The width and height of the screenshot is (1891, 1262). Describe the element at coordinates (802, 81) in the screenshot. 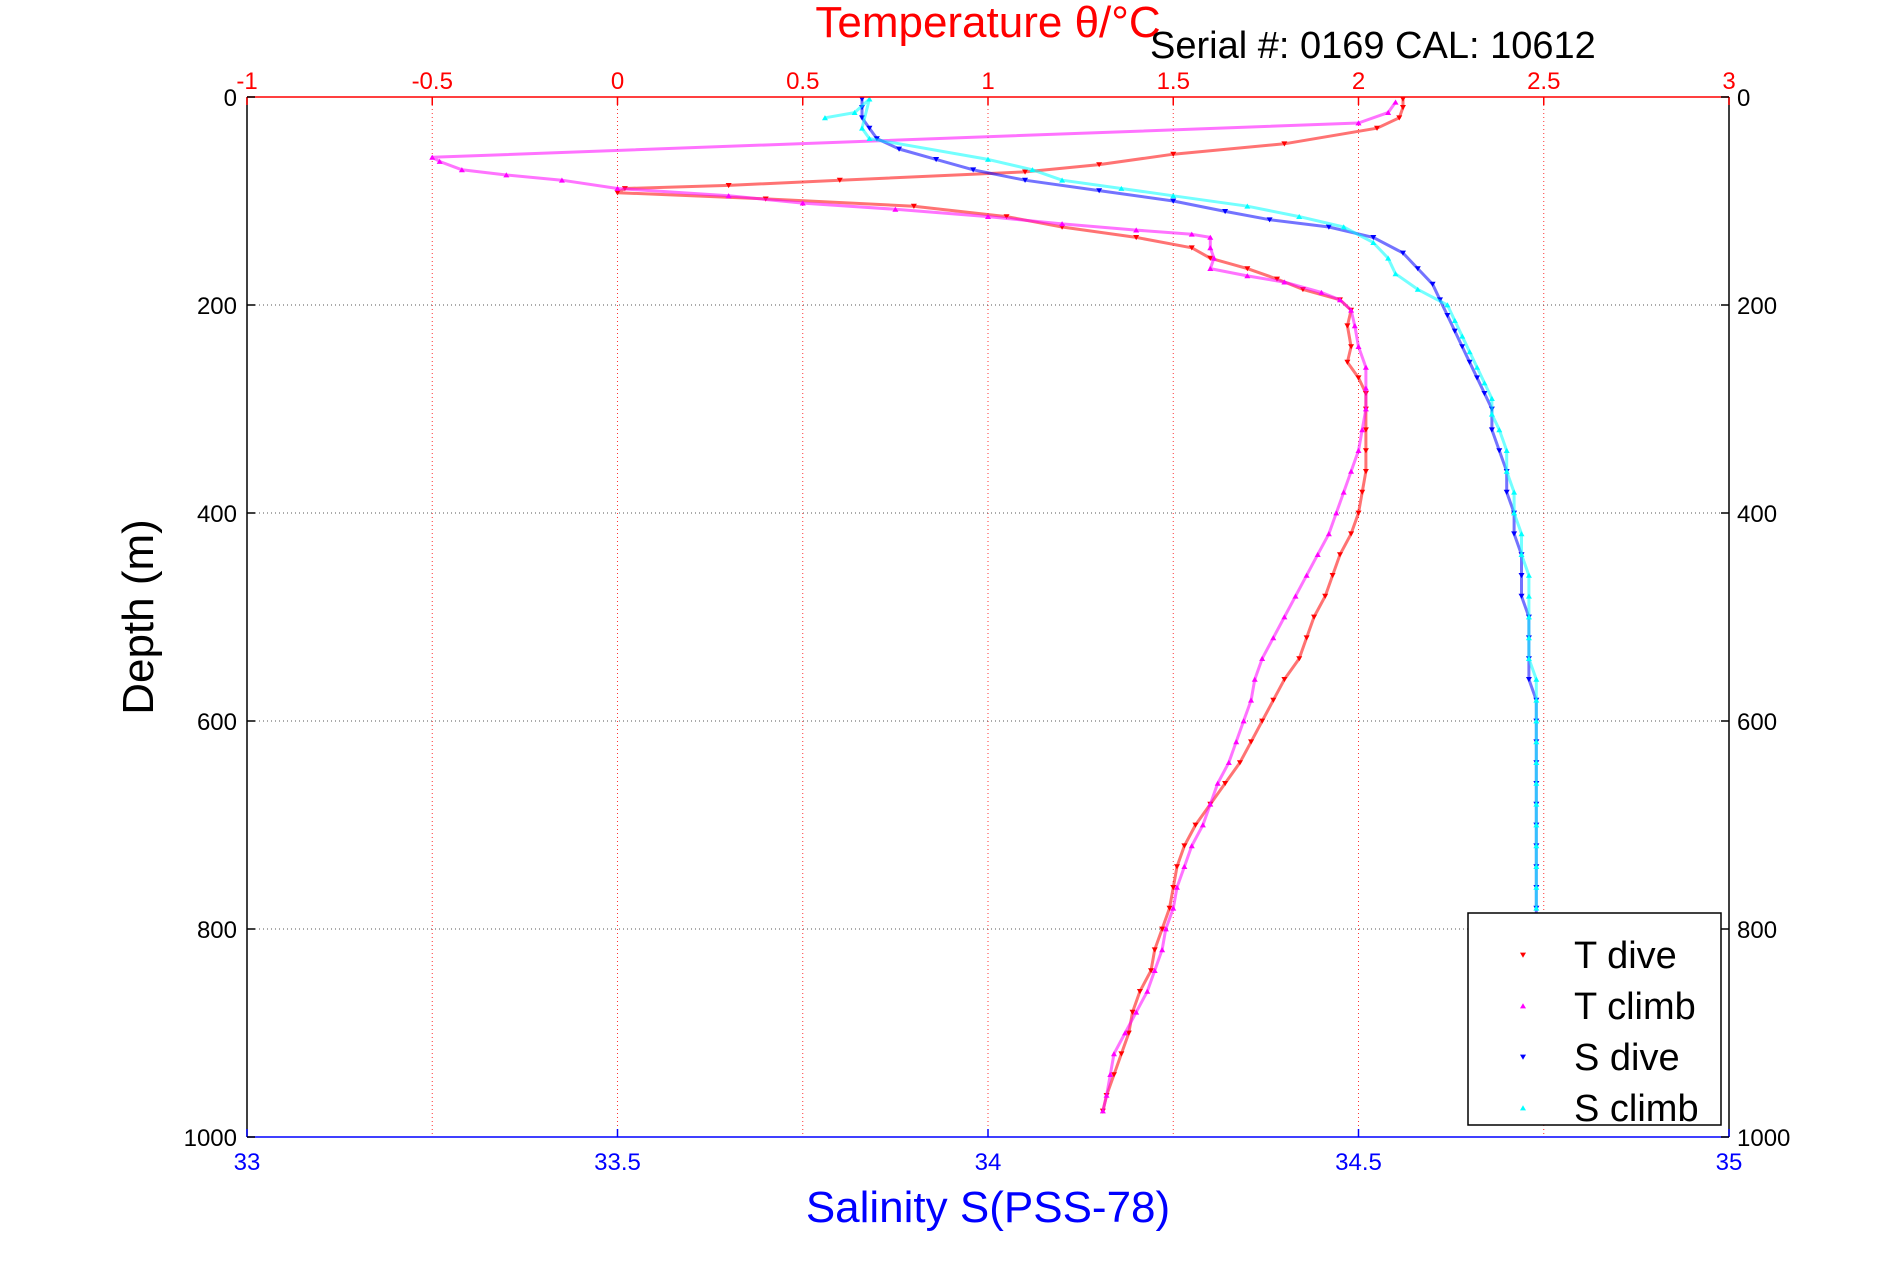

I see `x-top-tick-label: 0.5` at that location.